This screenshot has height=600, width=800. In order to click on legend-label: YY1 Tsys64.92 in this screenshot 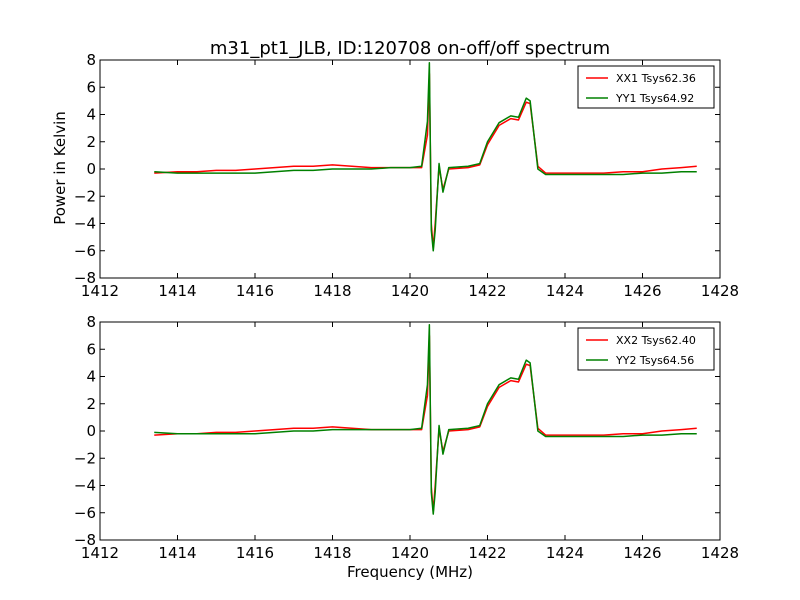, I will do `click(654, 98)`.